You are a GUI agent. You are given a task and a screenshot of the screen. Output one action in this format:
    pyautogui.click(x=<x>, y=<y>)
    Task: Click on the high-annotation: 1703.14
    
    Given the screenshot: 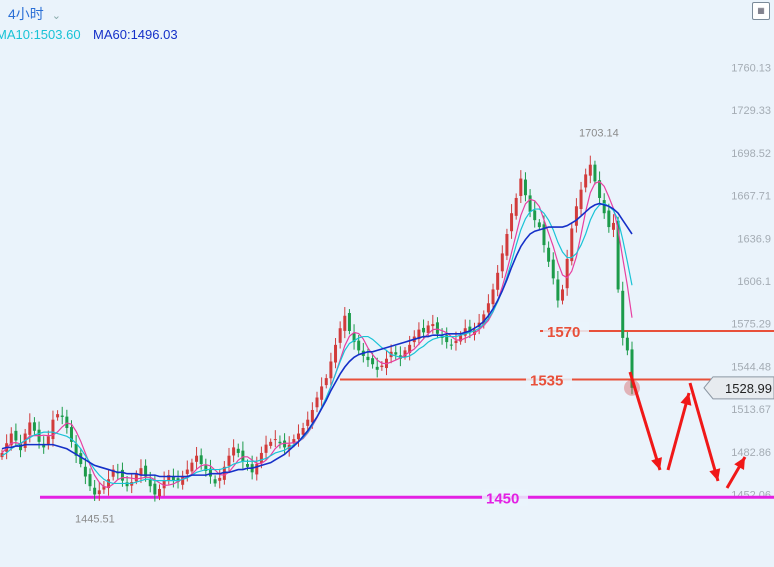 What is the action you would take?
    pyautogui.click(x=599, y=134)
    